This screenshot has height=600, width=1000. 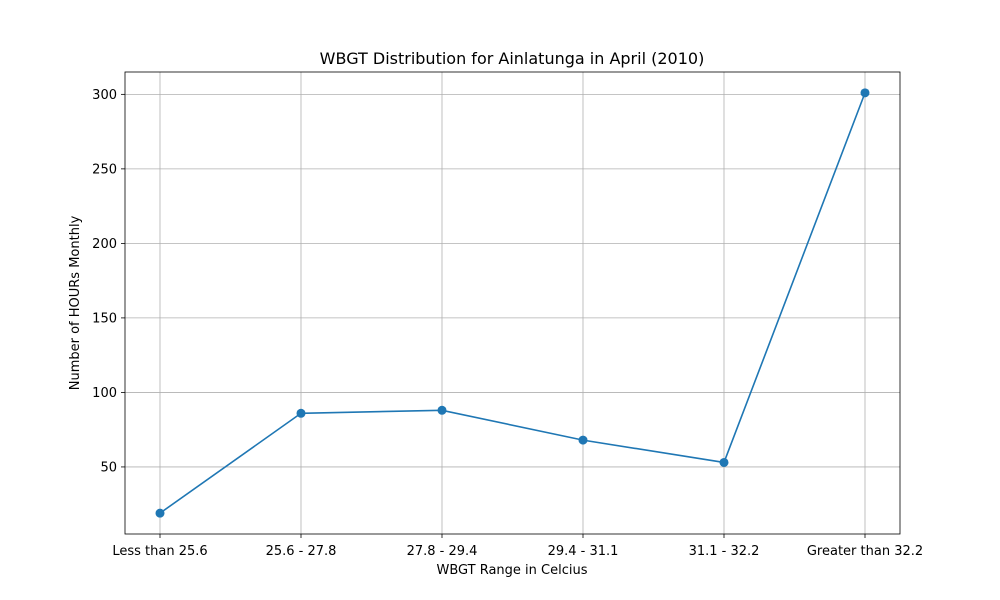 What do you see at coordinates (104, 393) in the screenshot?
I see `y-tick-label: 100` at bounding box center [104, 393].